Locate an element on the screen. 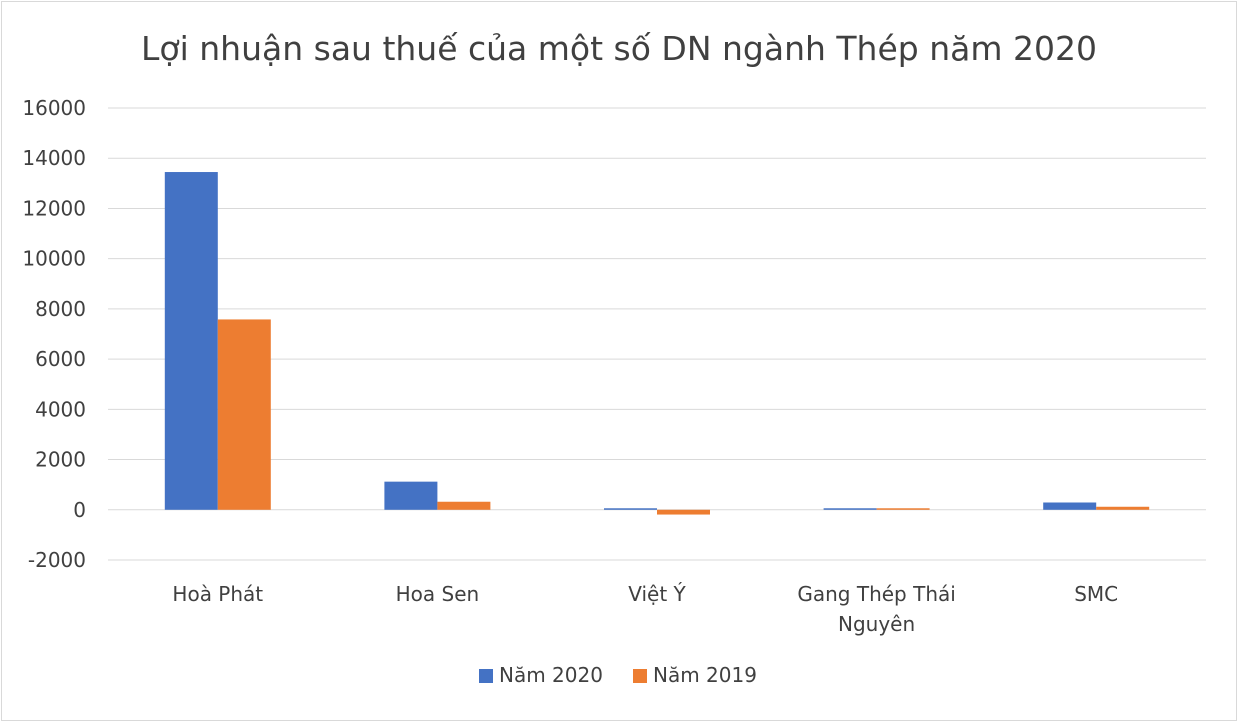  y-tick-label: 16000 is located at coordinates (54, 108).